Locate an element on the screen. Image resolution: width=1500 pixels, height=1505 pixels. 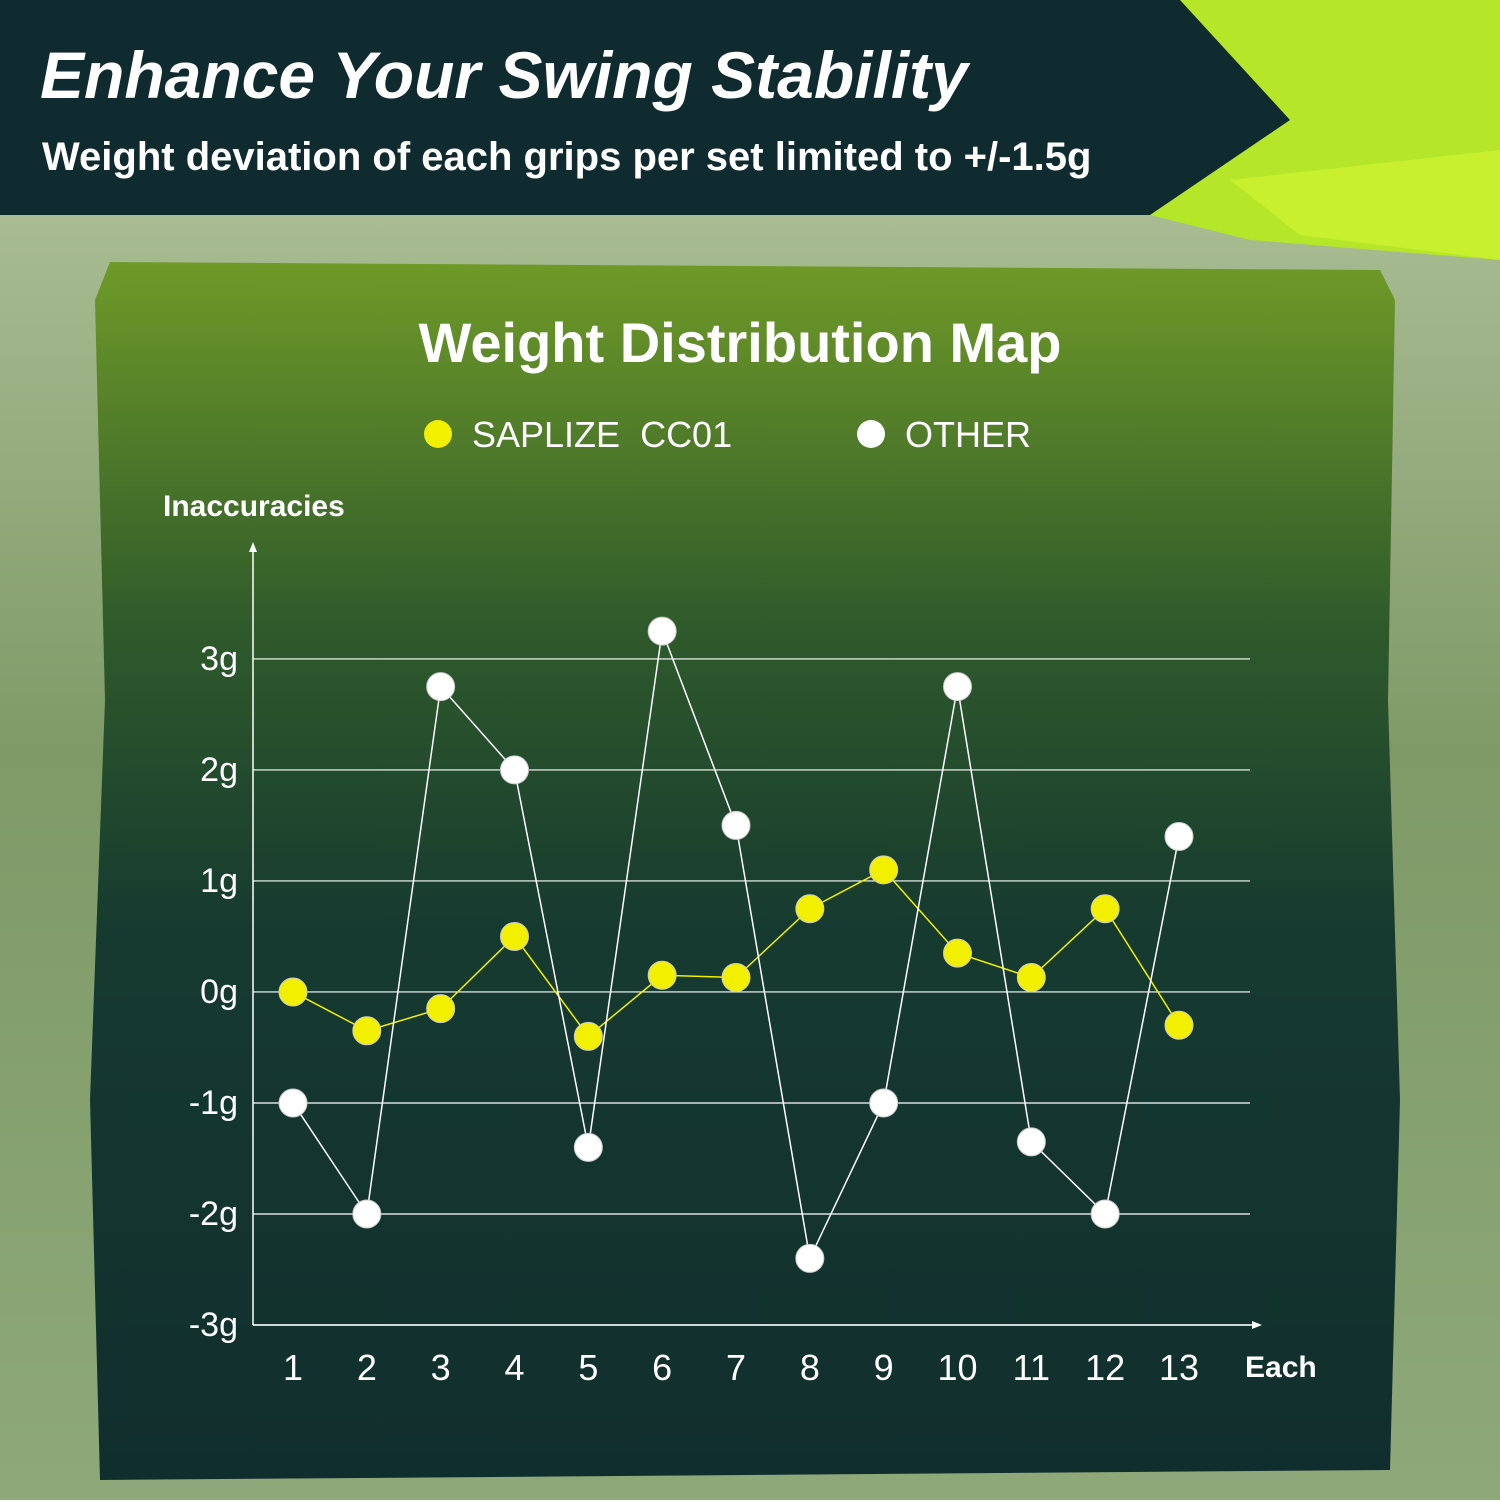
lime-stroke is located at coordinates (1365, 205).